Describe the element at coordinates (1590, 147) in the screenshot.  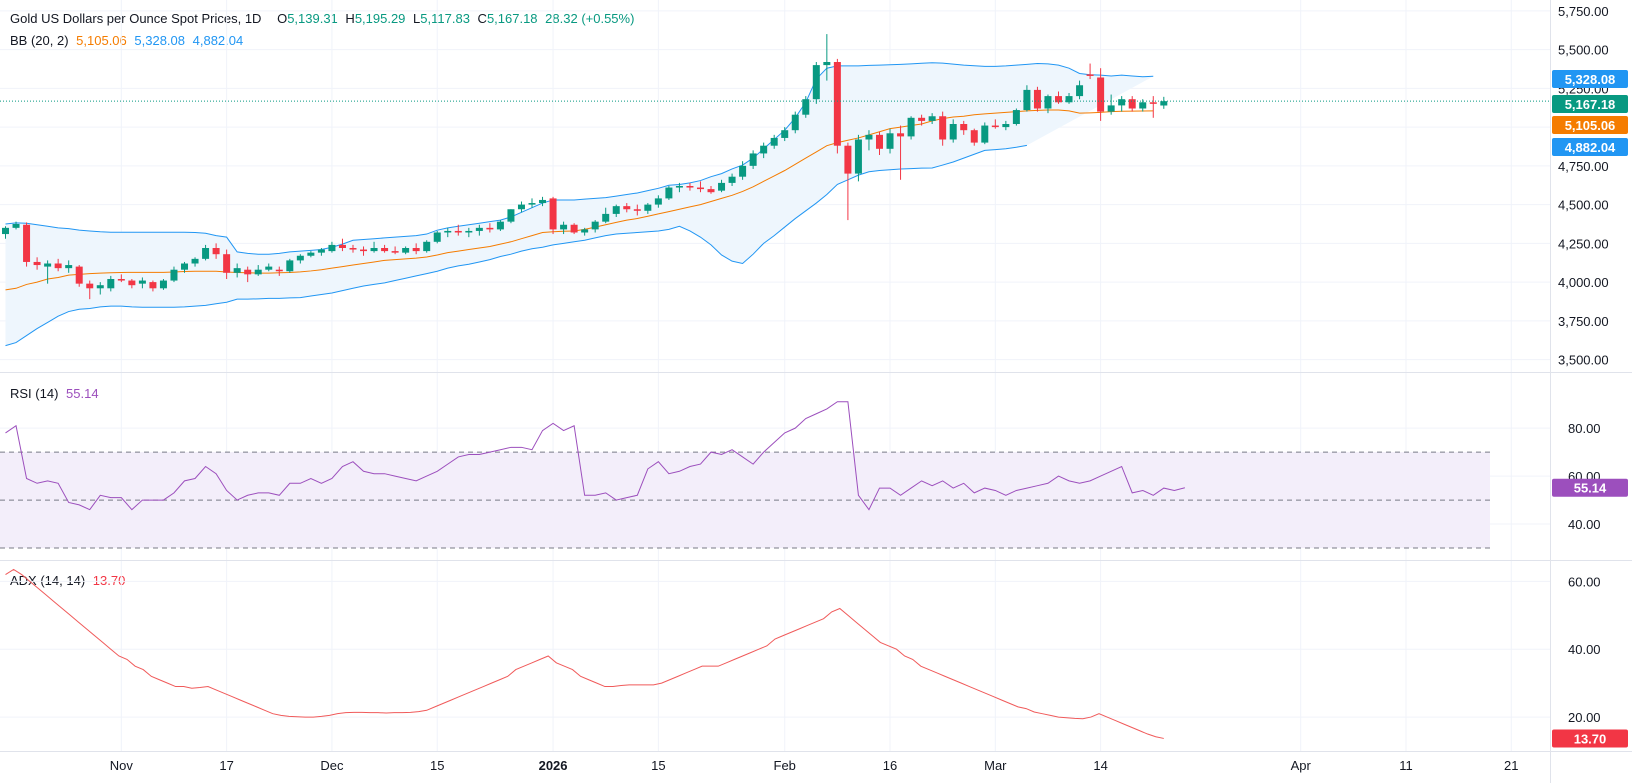
I see `bb-lower-price-tag` at that location.